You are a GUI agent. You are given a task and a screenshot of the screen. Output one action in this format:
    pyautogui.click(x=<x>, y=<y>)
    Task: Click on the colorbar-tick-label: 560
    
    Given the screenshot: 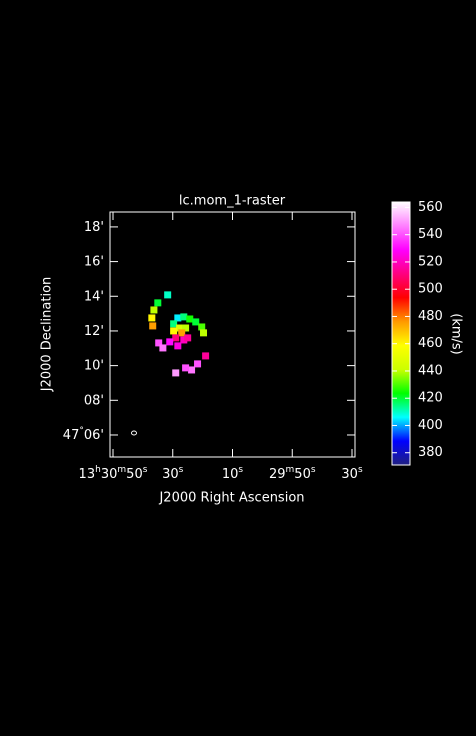 What is the action you would take?
    pyautogui.click(x=430, y=207)
    